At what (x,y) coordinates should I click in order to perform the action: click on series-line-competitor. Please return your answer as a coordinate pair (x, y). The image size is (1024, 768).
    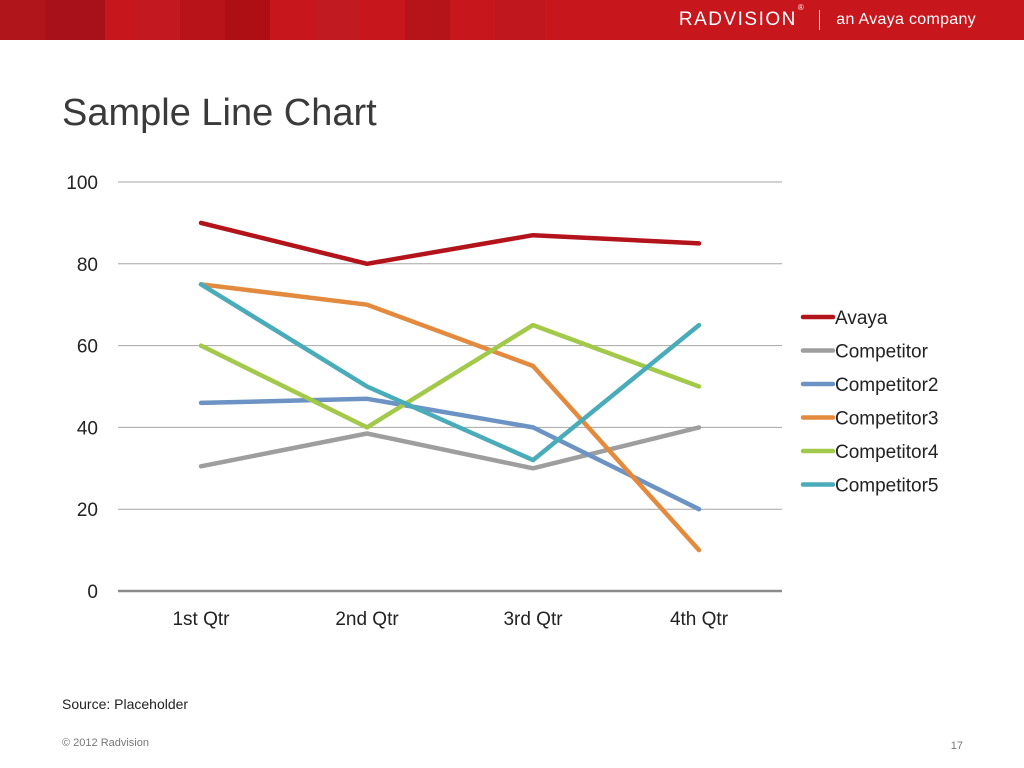
    Looking at the image, I should click on (450, 448).